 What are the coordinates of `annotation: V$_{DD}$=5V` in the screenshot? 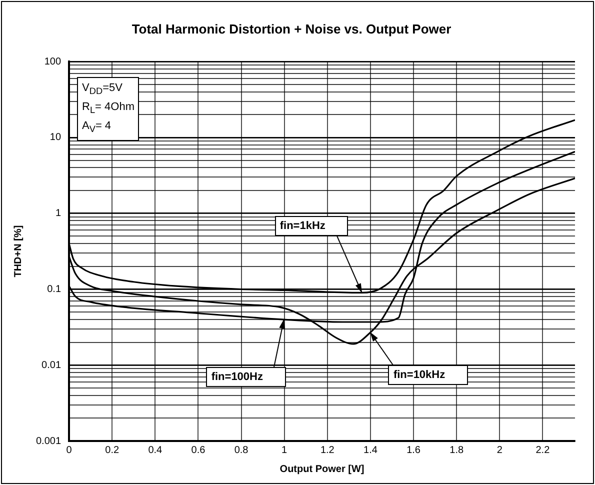 It's located at (103, 89).